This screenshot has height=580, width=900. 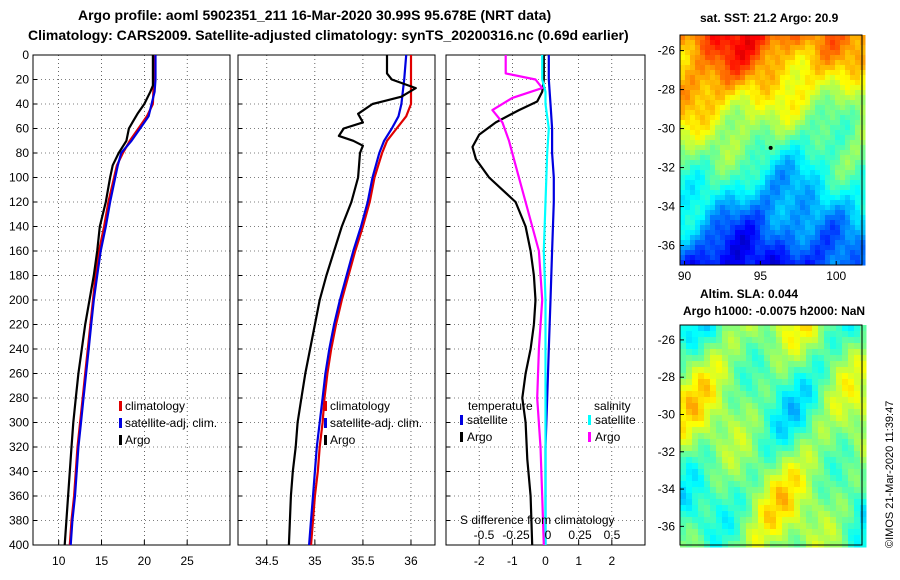 I want to click on x-tick-label: 15, so click(x=102, y=561).